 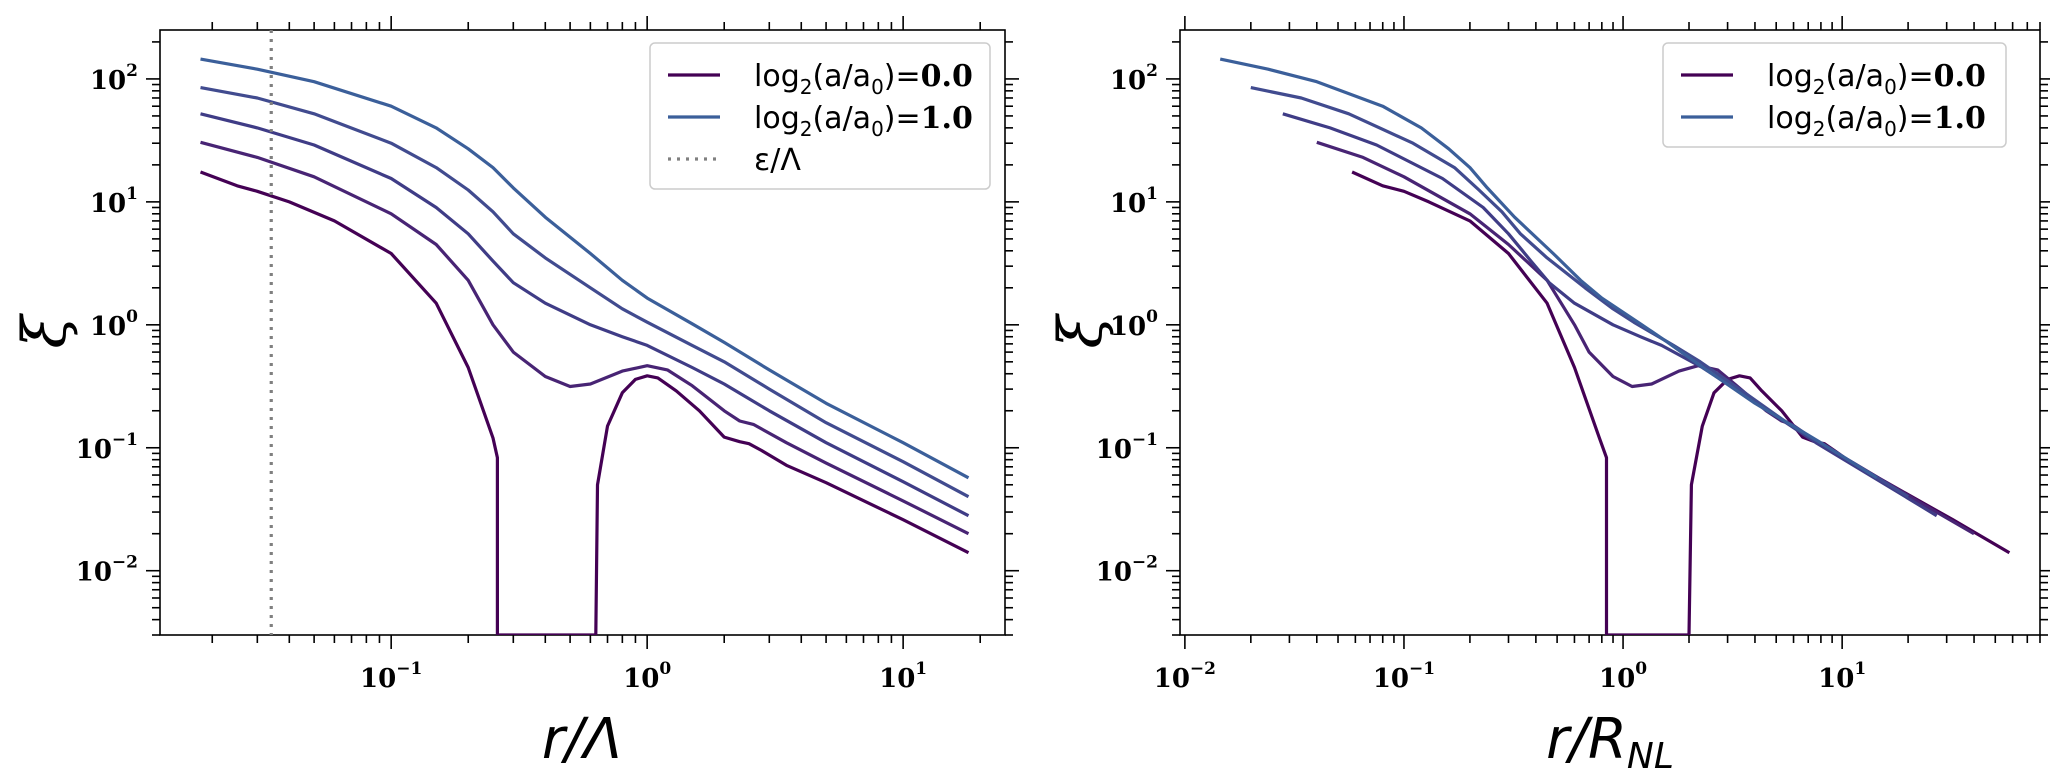 What do you see at coordinates (582, 737) in the screenshot?
I see `x-axis-title: r/Λ` at bounding box center [582, 737].